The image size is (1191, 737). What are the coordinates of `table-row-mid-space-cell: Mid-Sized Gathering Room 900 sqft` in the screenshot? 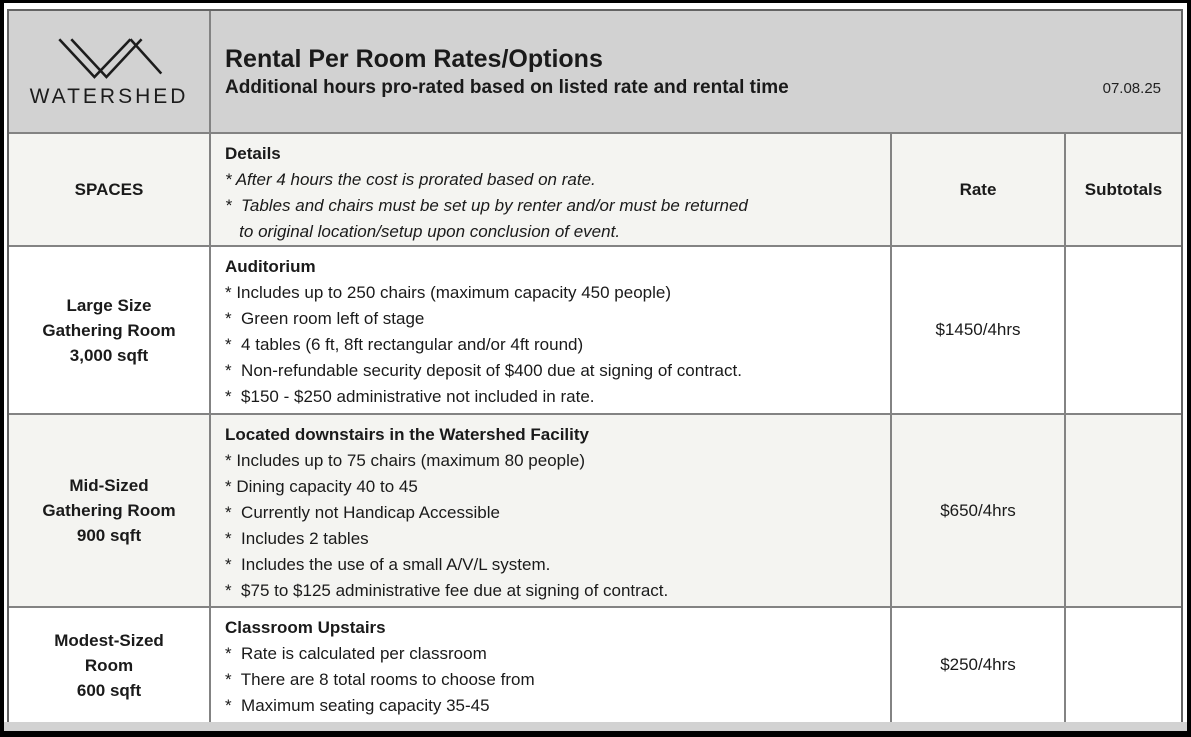 It's located at (109, 510).